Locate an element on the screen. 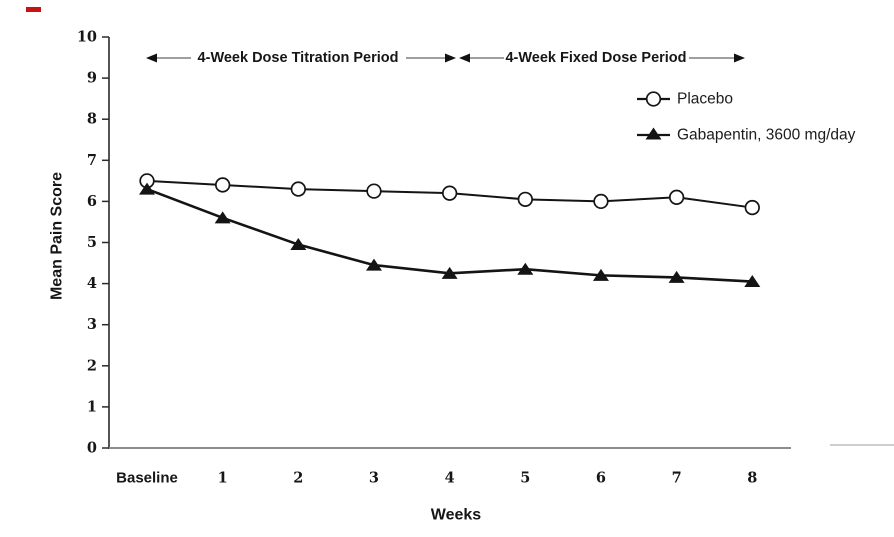  y-tick-label: 2 is located at coordinates (92, 365).